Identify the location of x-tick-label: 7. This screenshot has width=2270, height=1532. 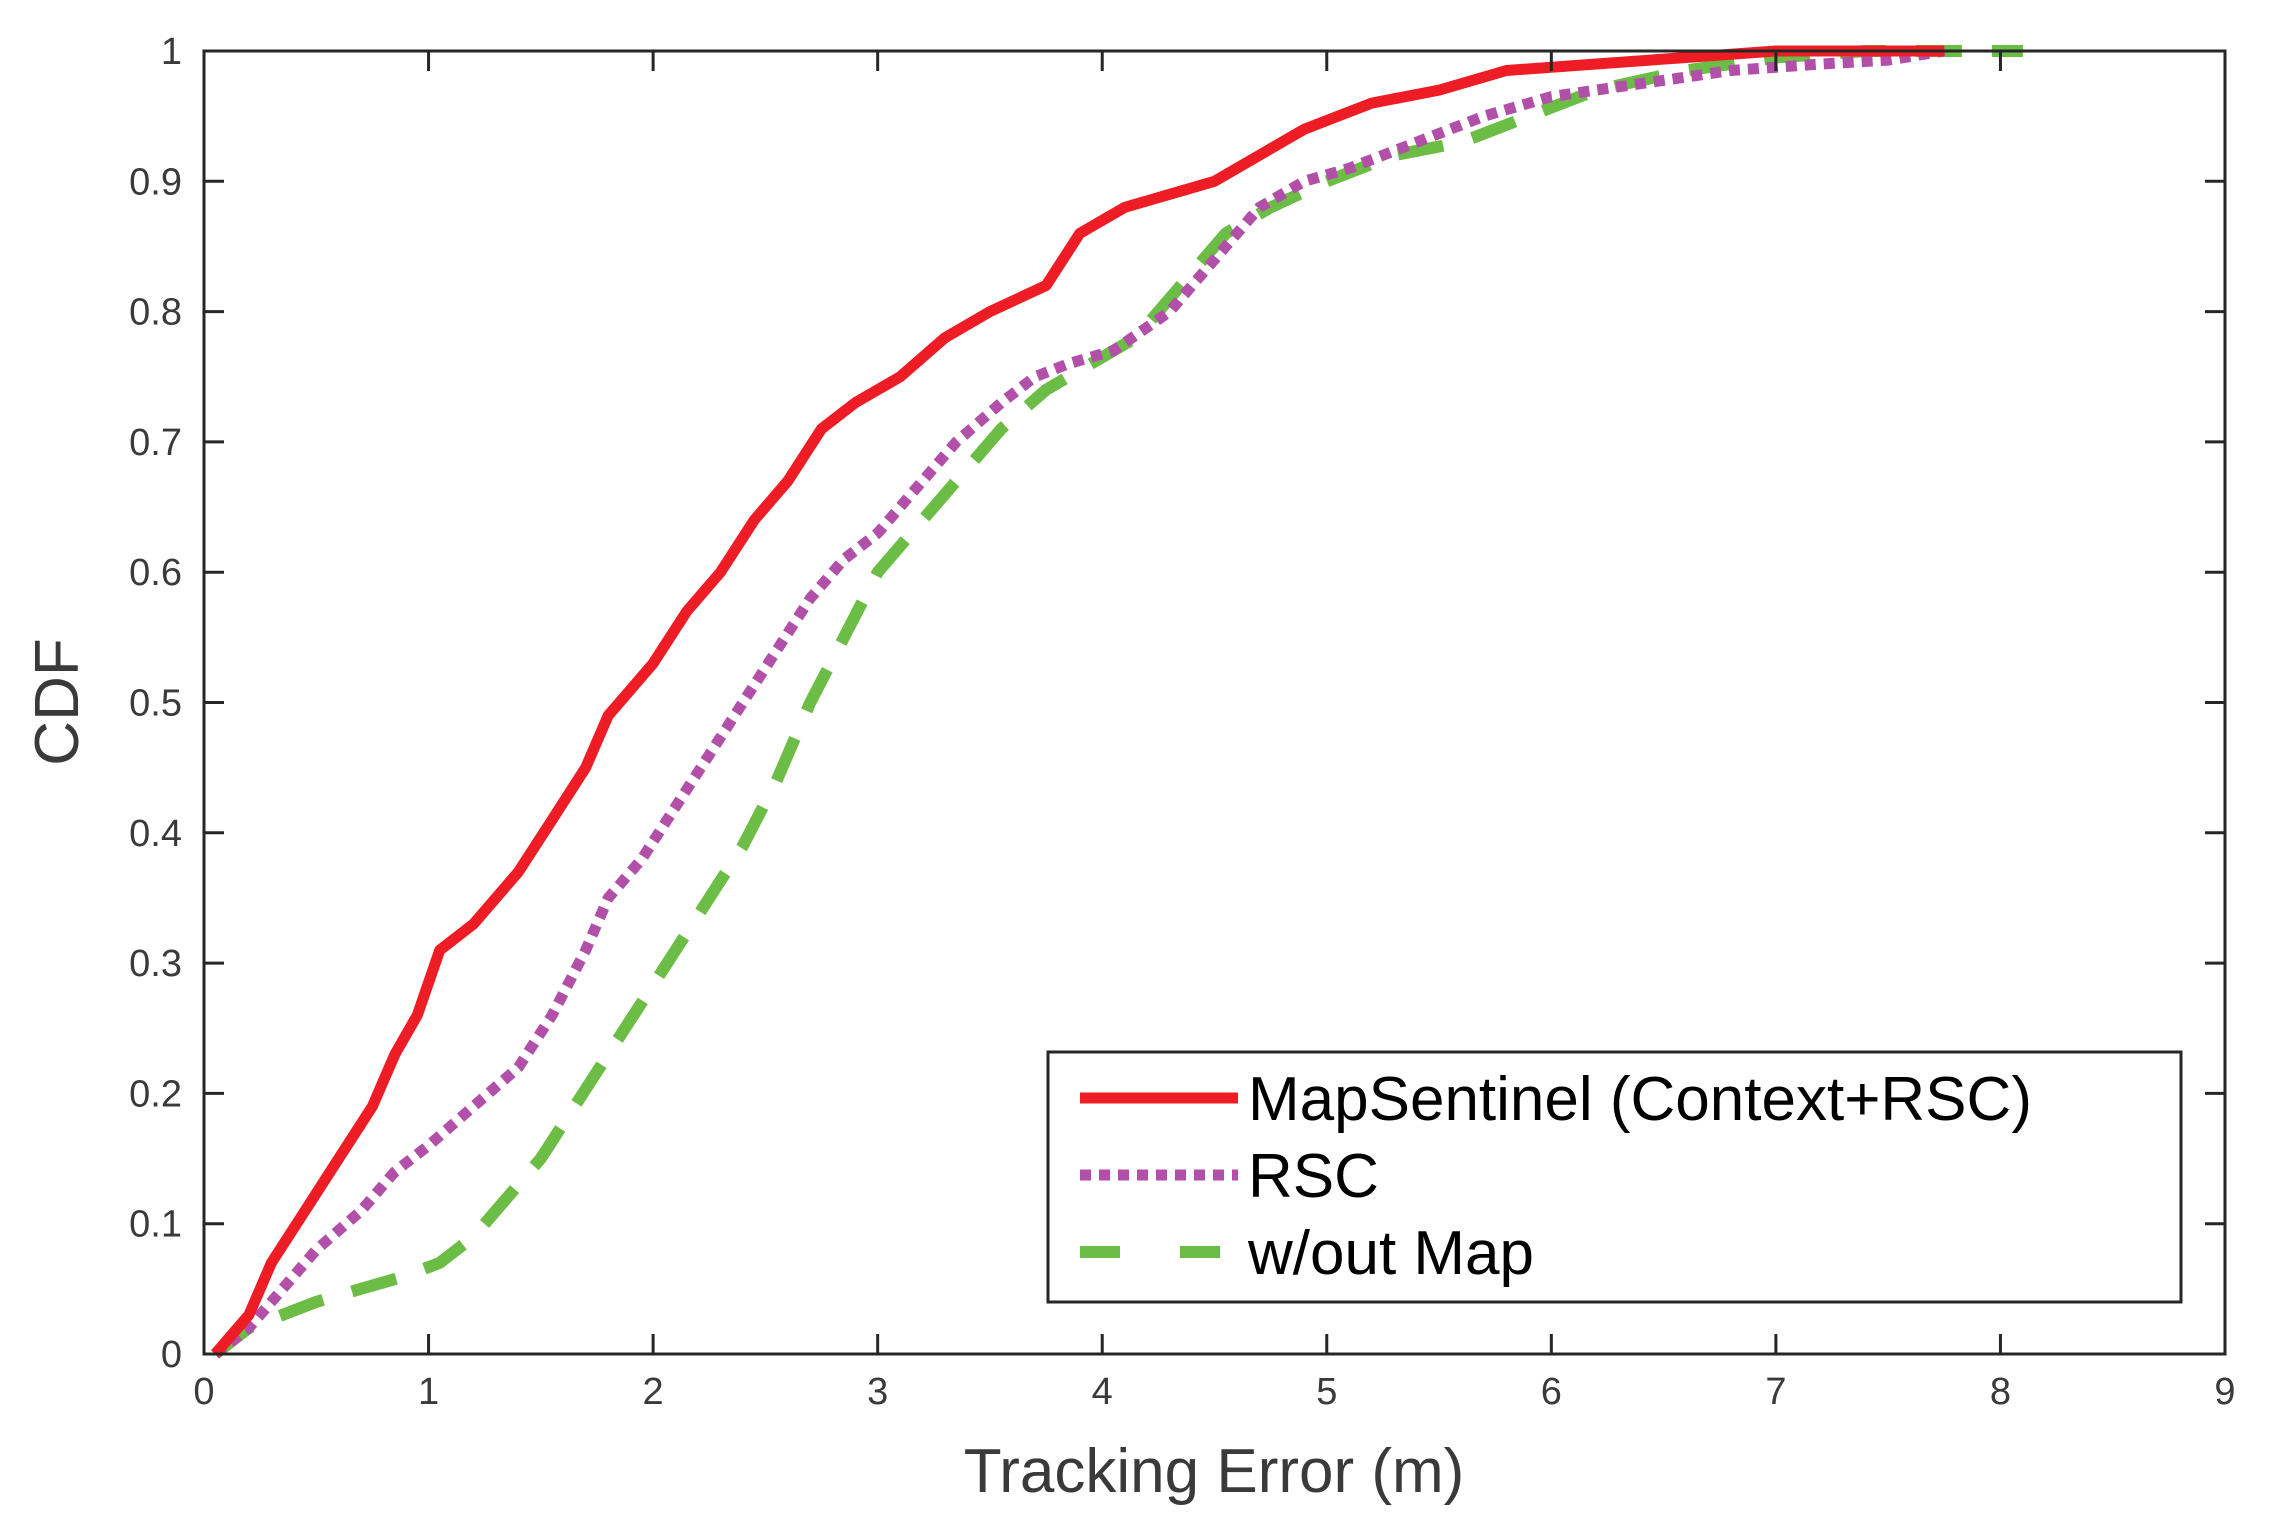
(1775, 1392).